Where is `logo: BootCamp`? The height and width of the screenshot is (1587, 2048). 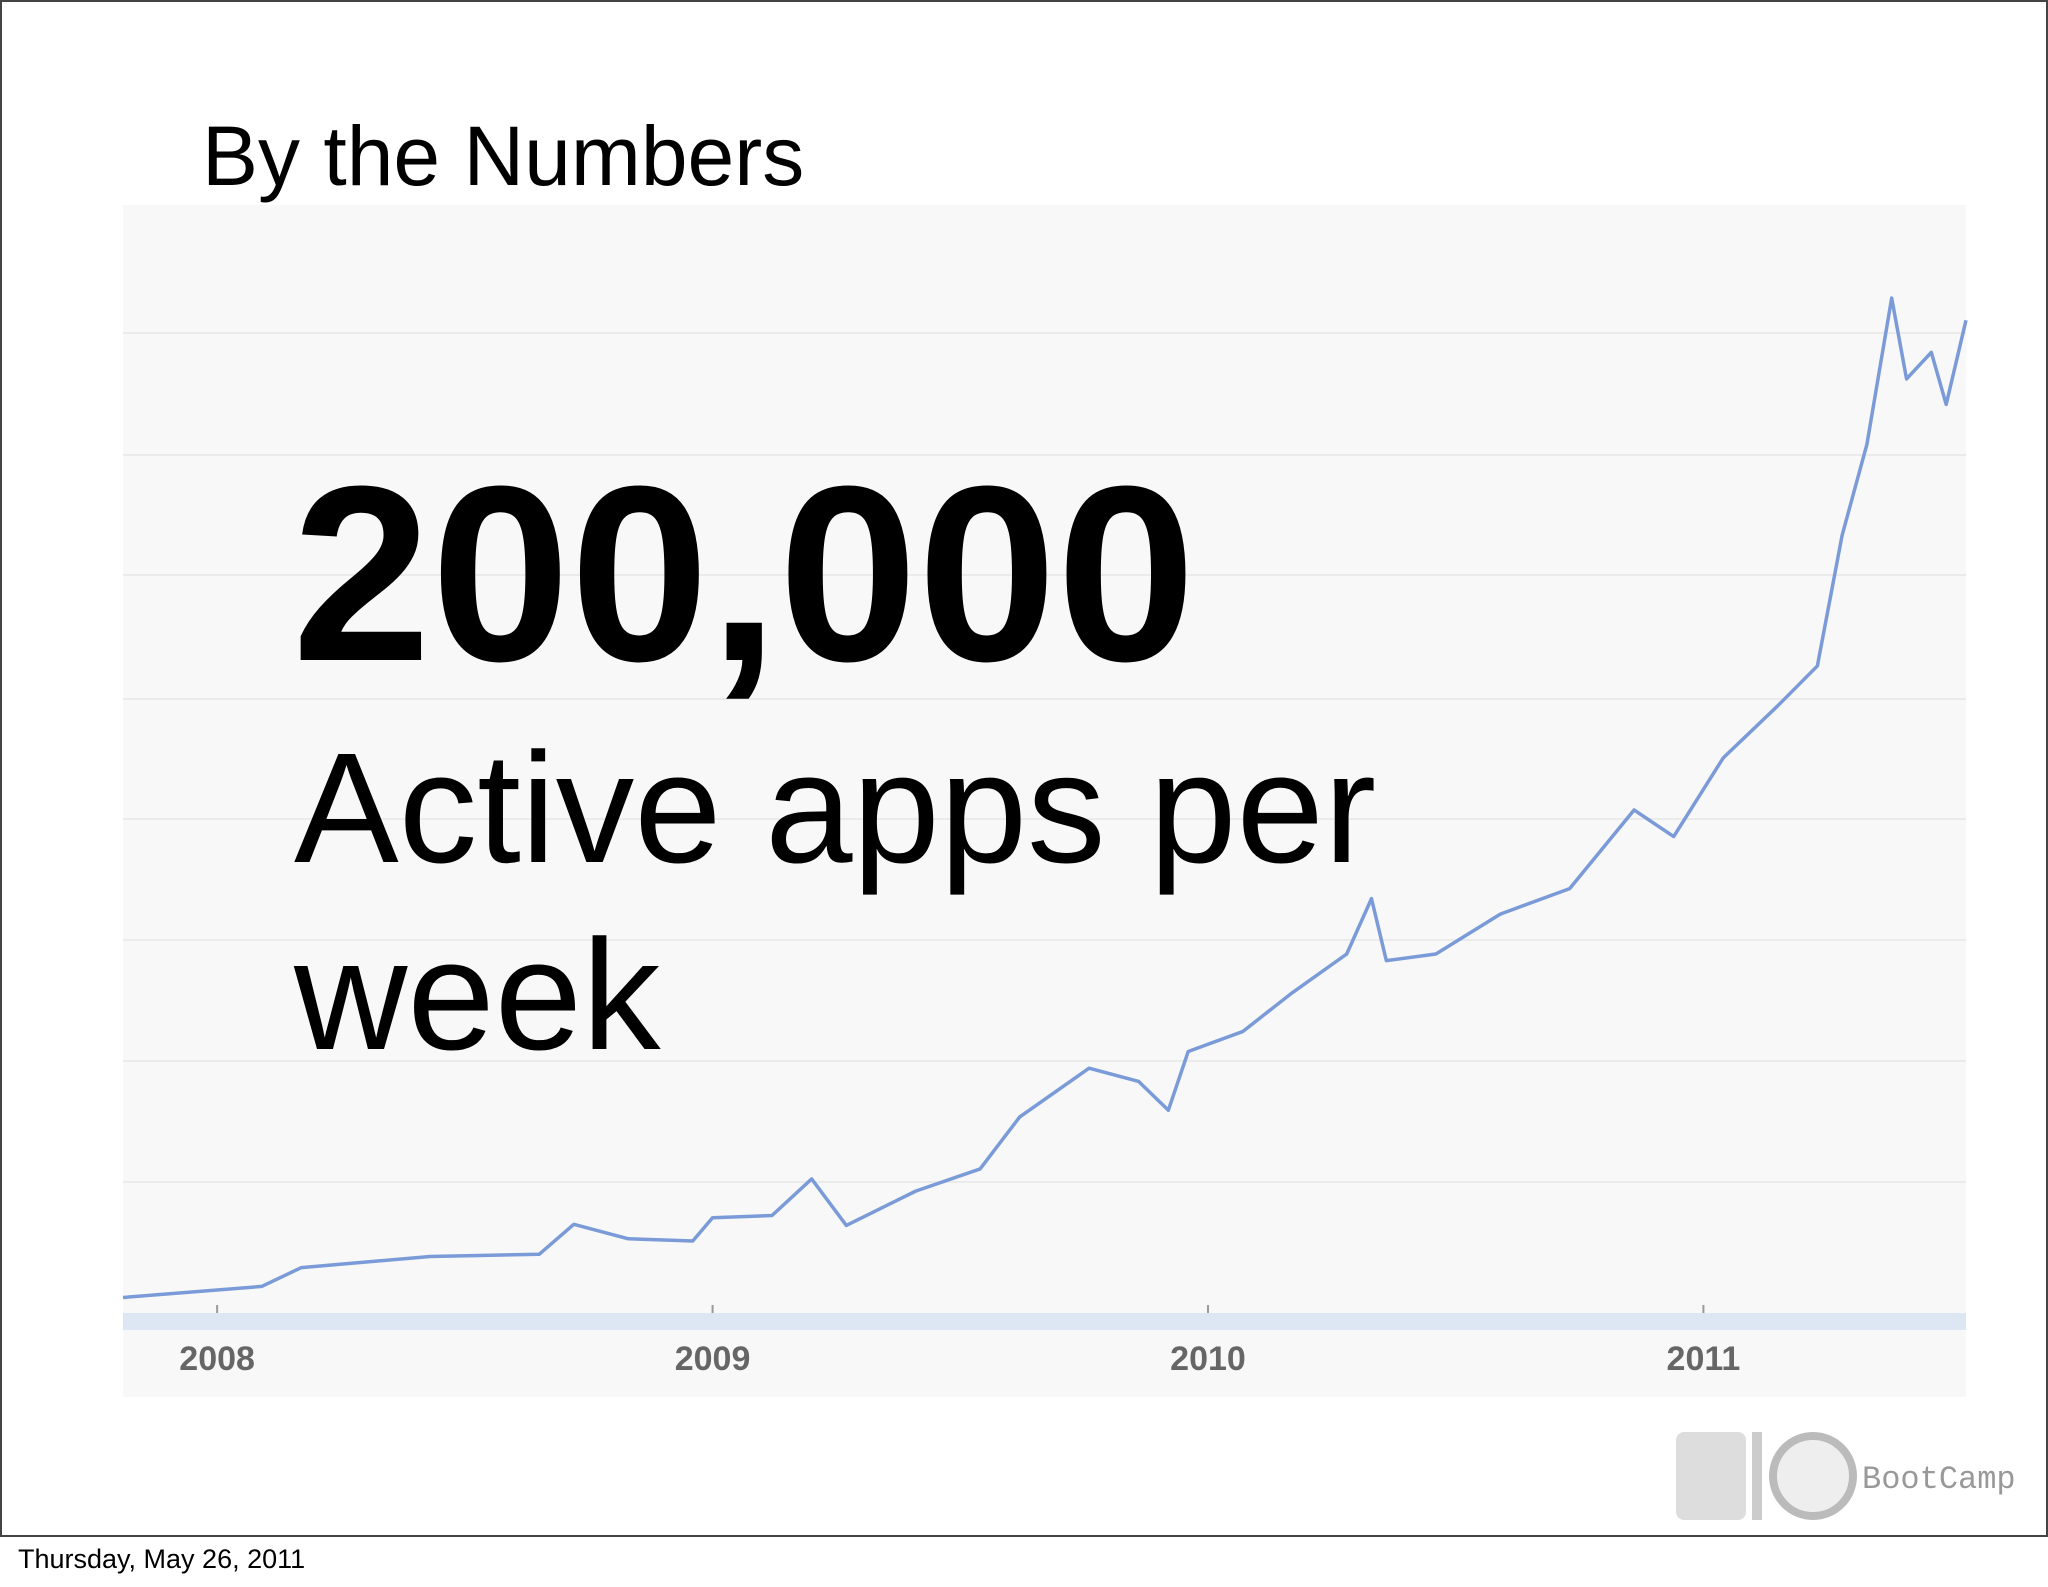
logo: BootCamp is located at coordinates (1846, 1476).